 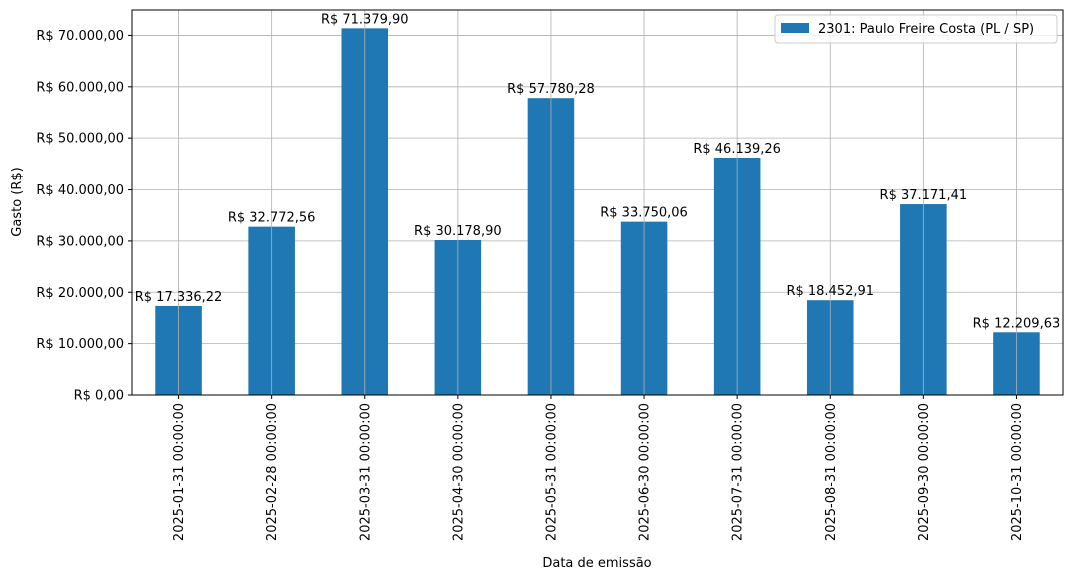 I want to click on y-tick-label: R$ 40.000,00, so click(x=80, y=190).